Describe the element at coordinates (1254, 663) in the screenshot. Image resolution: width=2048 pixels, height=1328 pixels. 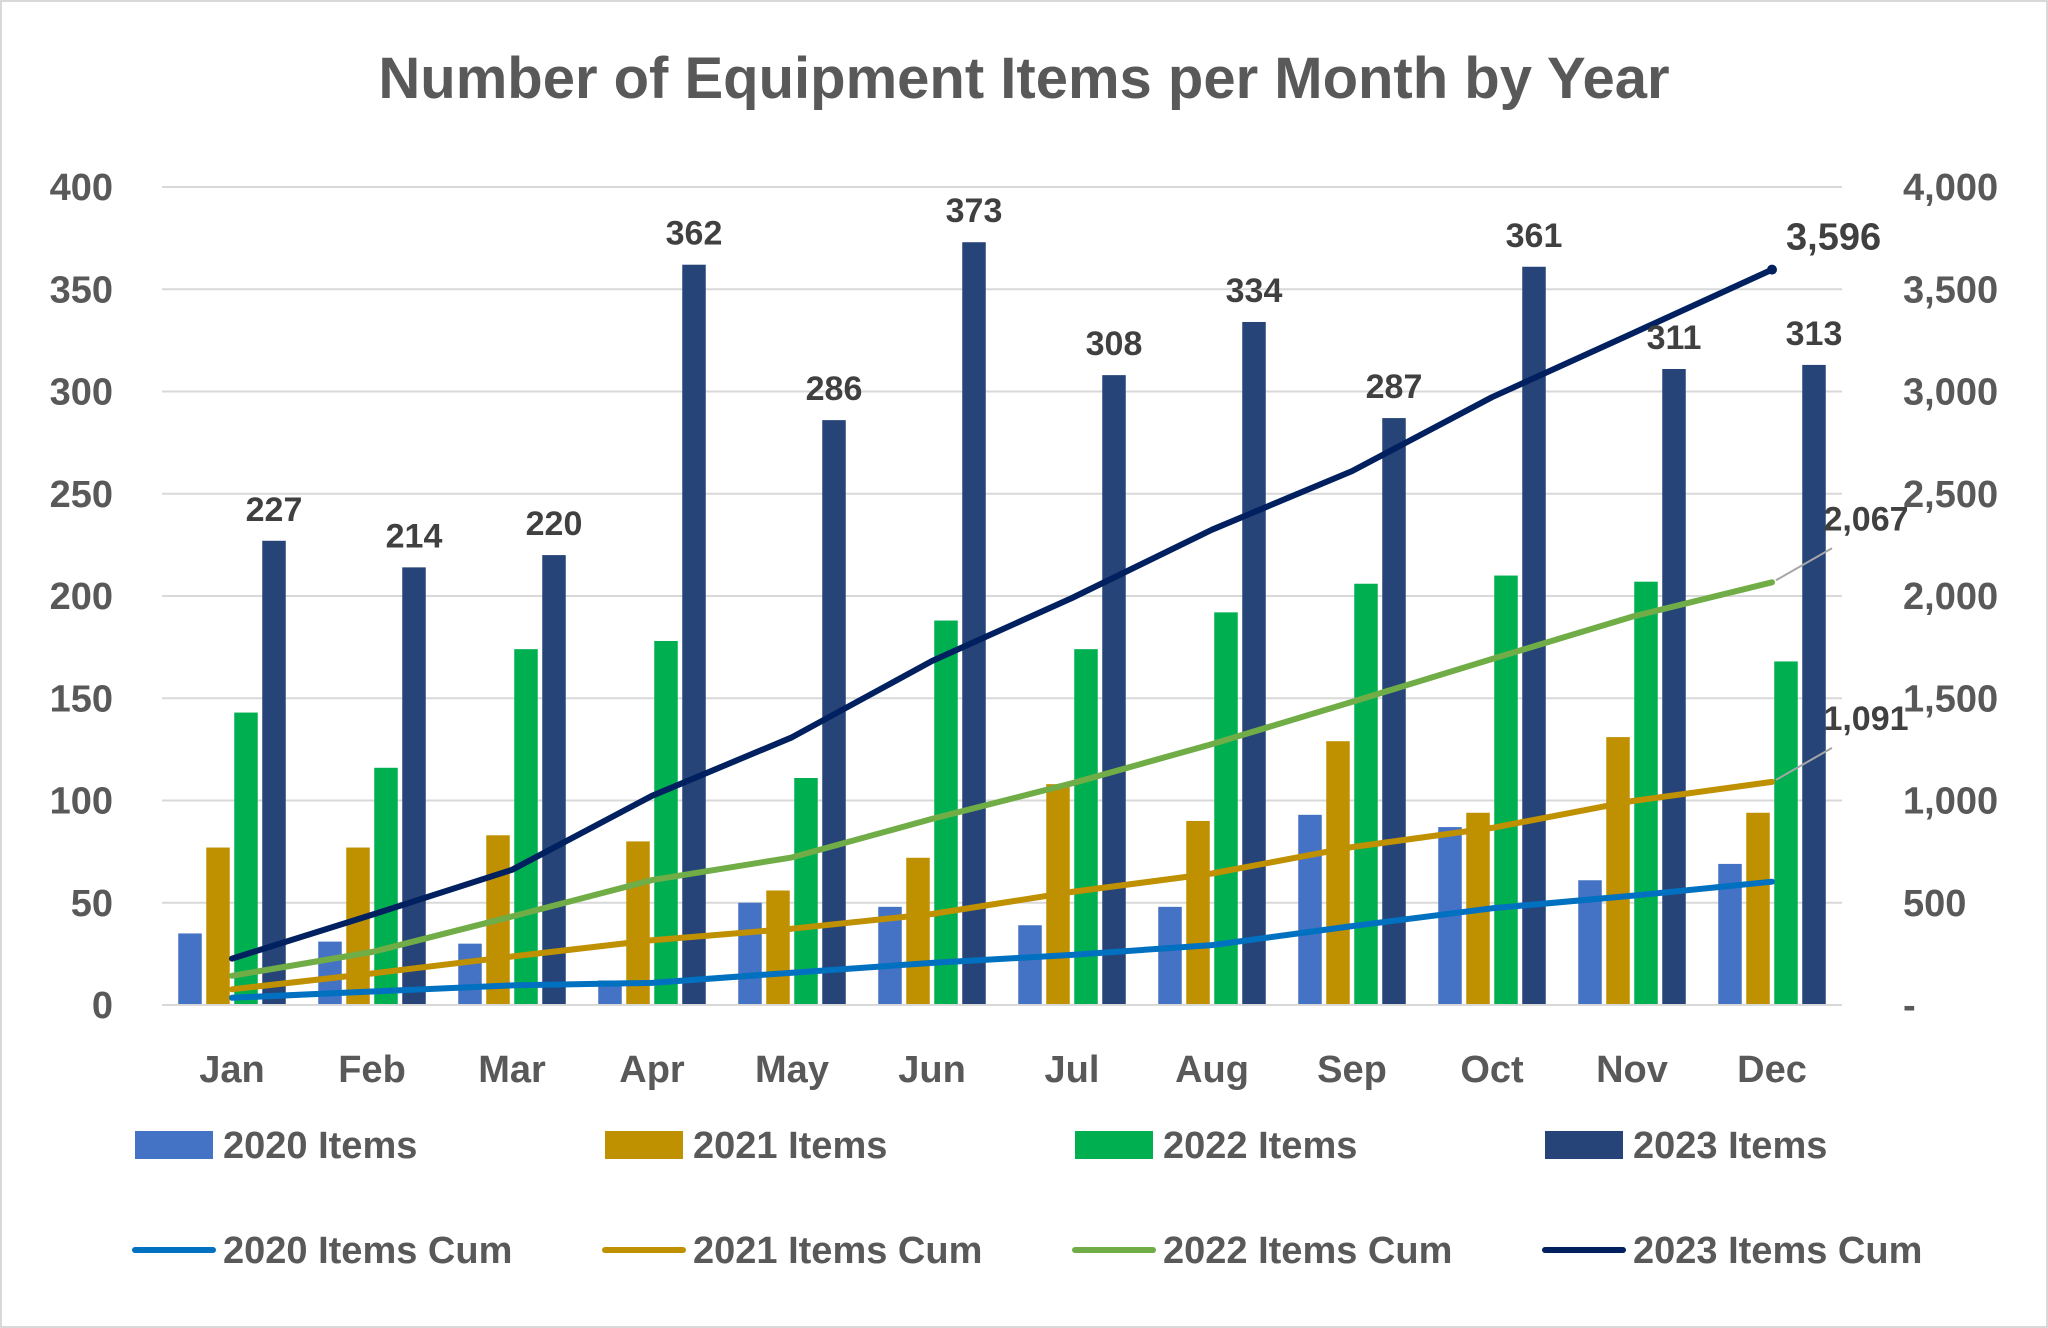
I see `bar-2023-items-aug` at that location.